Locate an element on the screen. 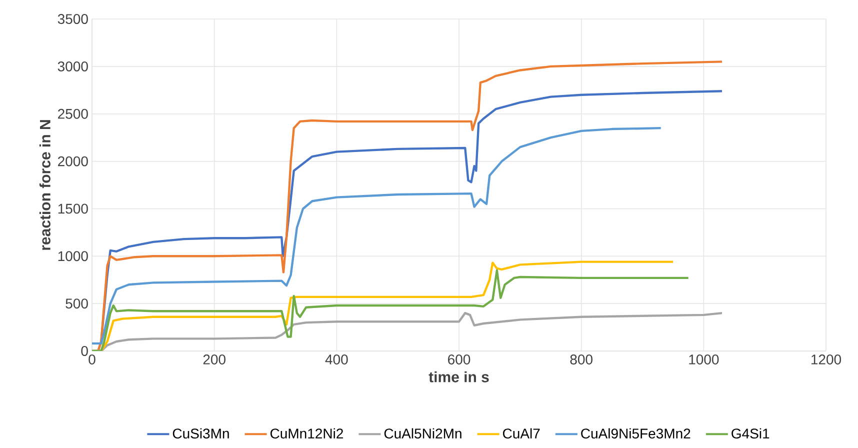 The height and width of the screenshot is (448, 858). legend-label: CuAl5Ni2Mn is located at coordinates (423, 433).